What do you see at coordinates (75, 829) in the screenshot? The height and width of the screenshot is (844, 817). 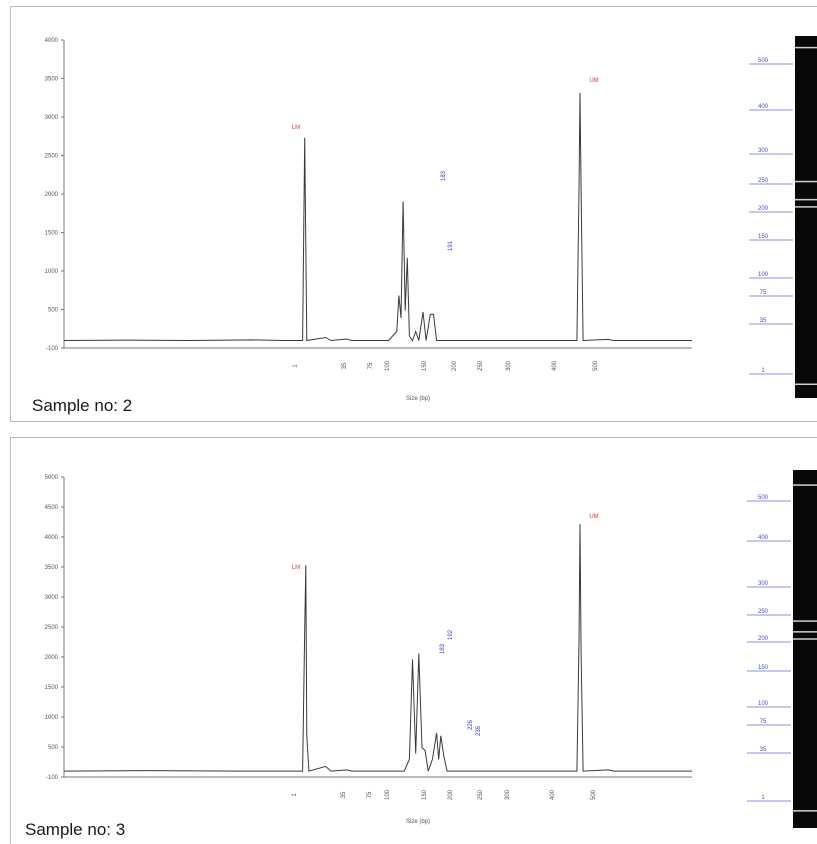 I see `sample-label: Sample no: 3` at bounding box center [75, 829].